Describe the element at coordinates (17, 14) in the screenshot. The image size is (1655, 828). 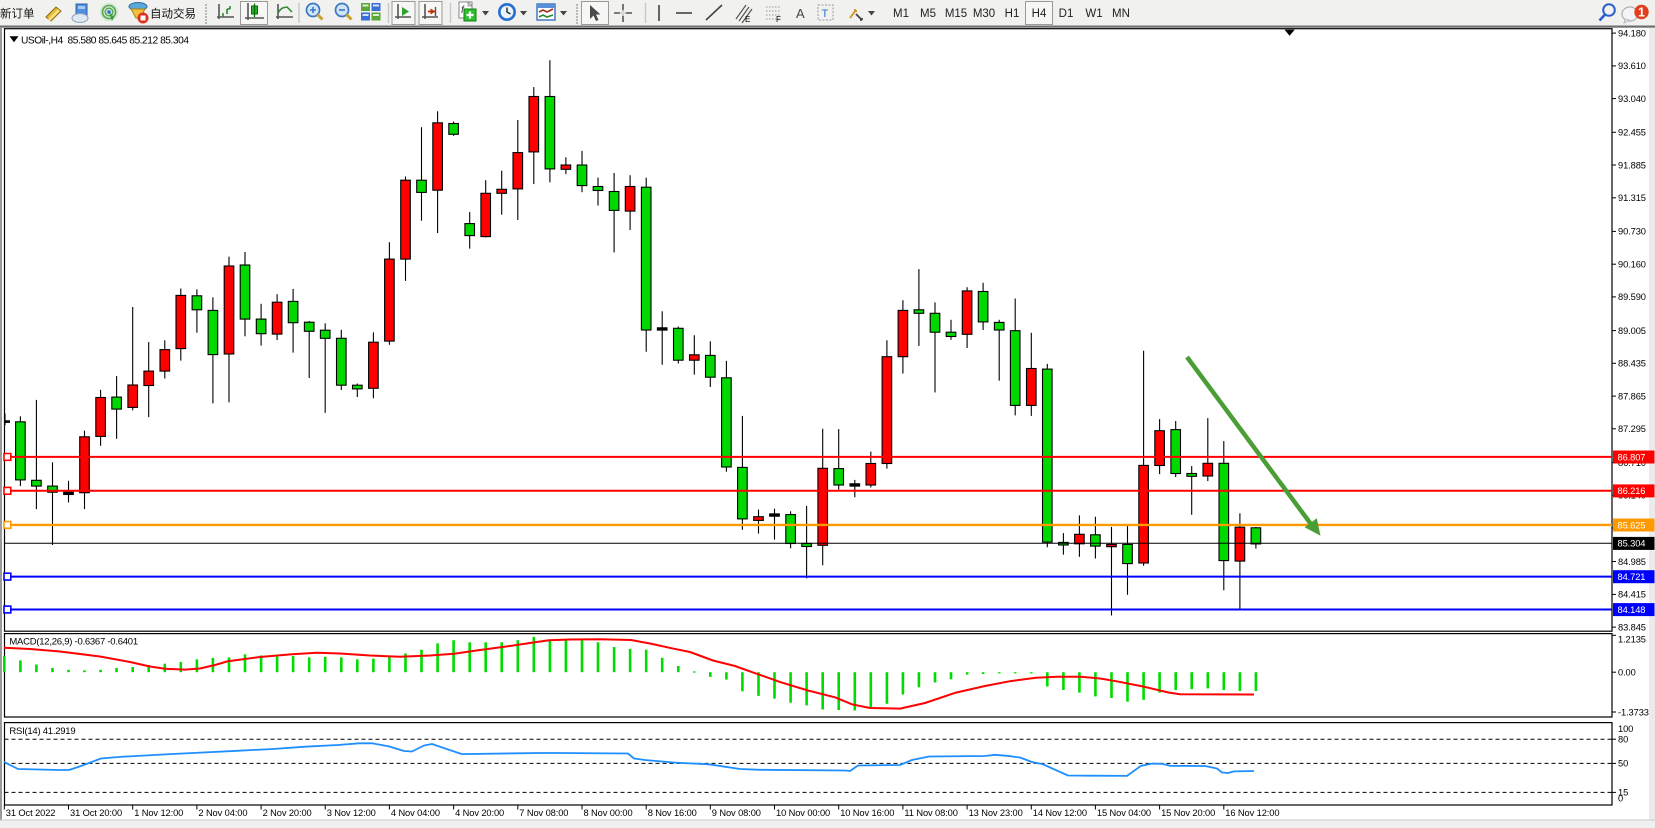
I see `svg-text: 新订单` at that location.